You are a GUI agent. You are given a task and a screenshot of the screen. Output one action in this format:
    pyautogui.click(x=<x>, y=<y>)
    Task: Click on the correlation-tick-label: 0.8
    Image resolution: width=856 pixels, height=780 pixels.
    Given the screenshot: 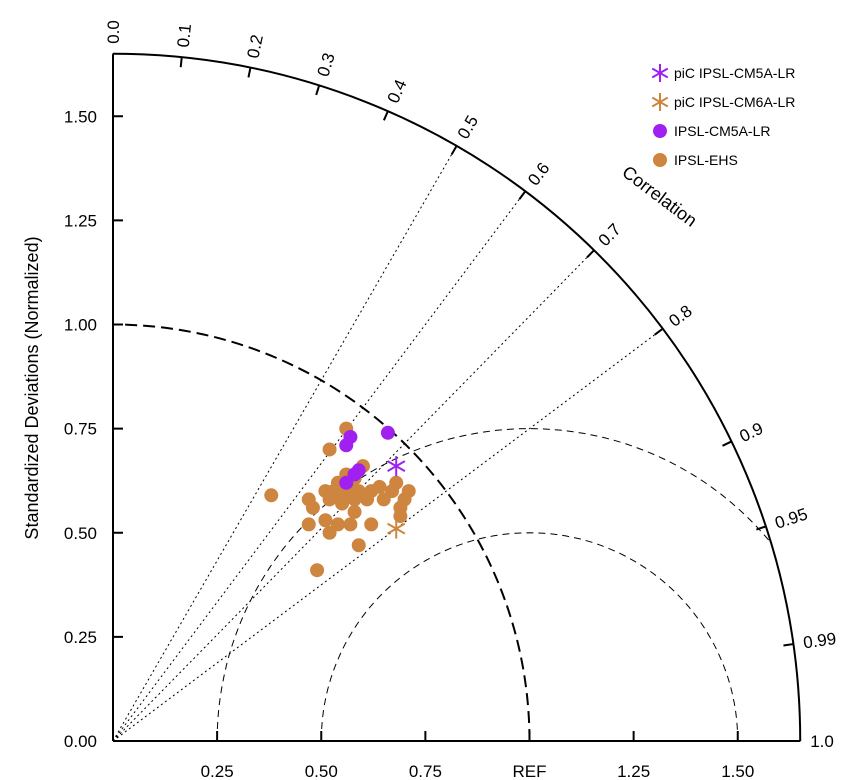 What is the action you would take?
    pyautogui.click(x=680, y=315)
    